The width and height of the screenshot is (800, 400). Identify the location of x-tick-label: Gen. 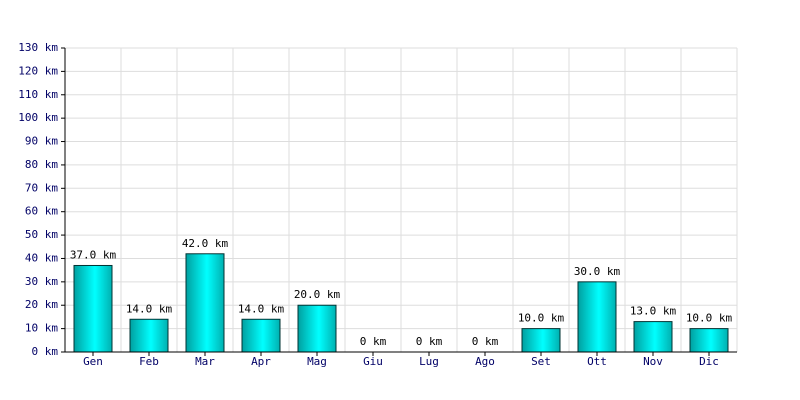
(93, 361).